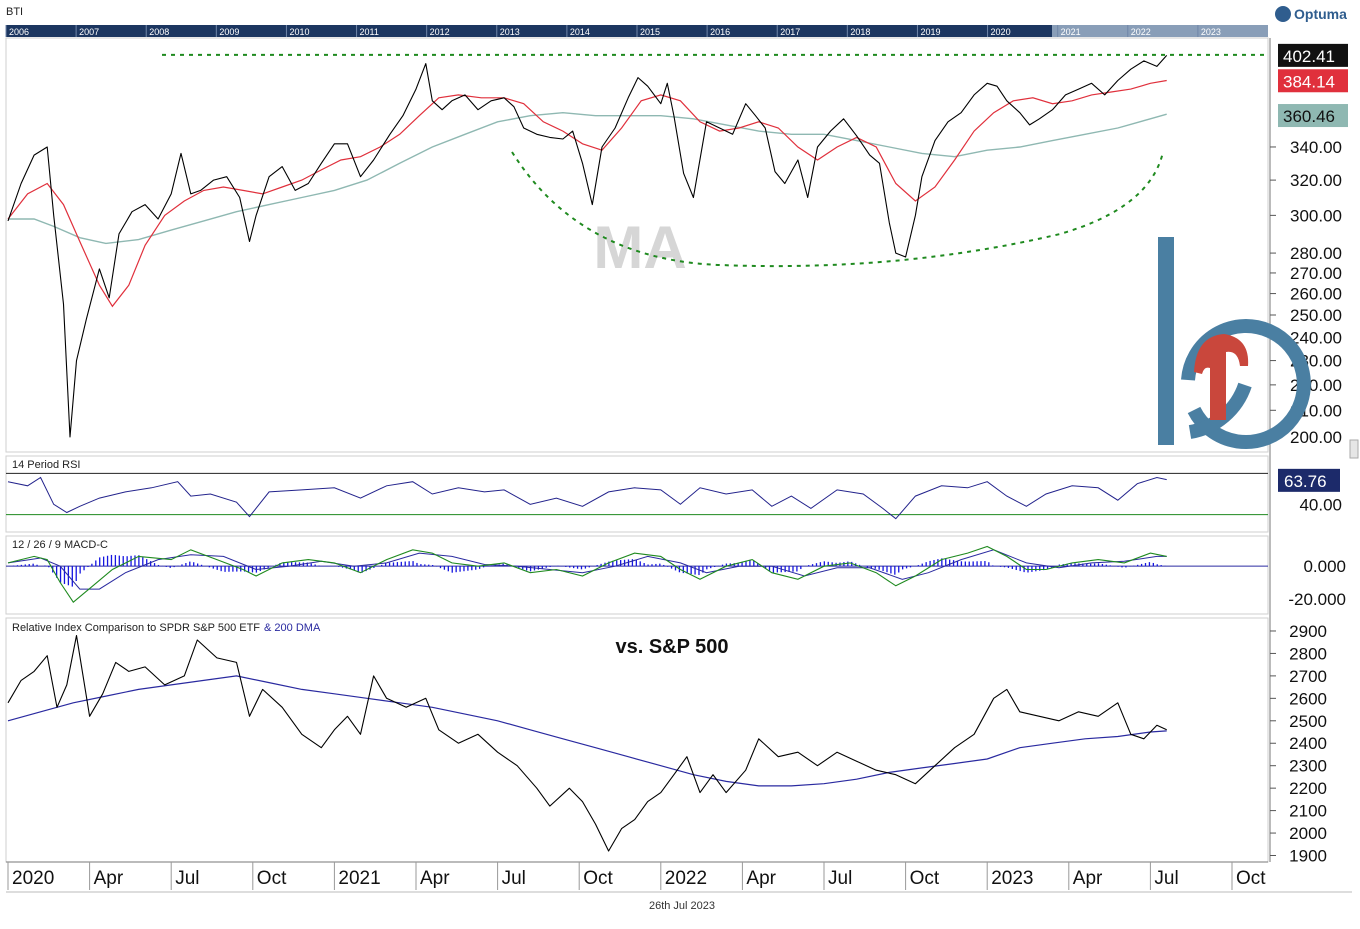  What do you see at coordinates (1283, 14) in the screenshot?
I see `optuma-logo-icon` at bounding box center [1283, 14].